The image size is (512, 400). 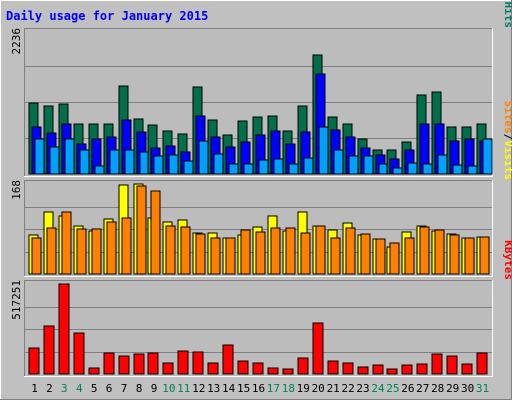 I want to click on y-axis-max-label: 2236, so click(x=16, y=41).